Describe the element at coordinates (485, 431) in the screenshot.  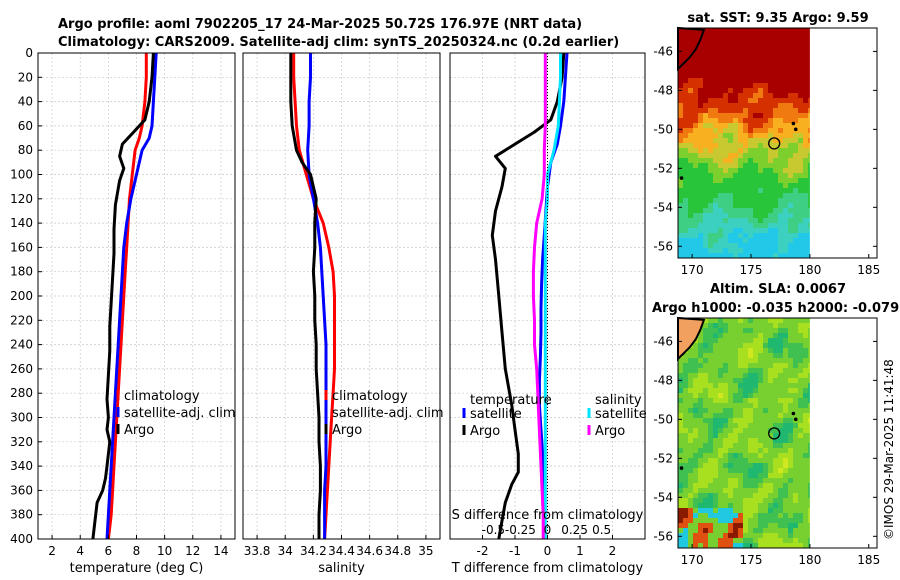
I see `legend-label: Argo` at that location.